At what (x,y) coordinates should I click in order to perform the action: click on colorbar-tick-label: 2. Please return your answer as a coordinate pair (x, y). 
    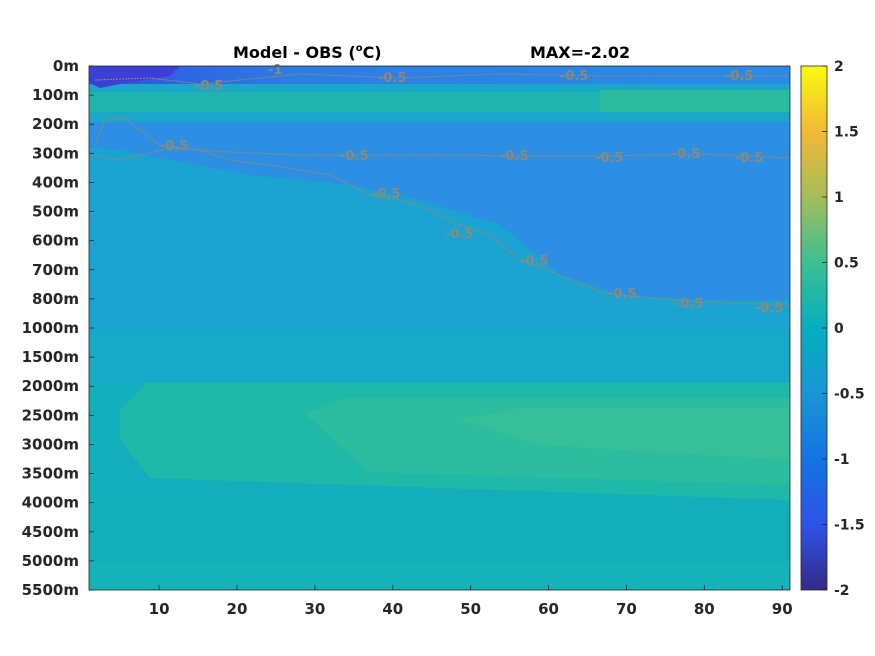
    Looking at the image, I should click on (839, 67).